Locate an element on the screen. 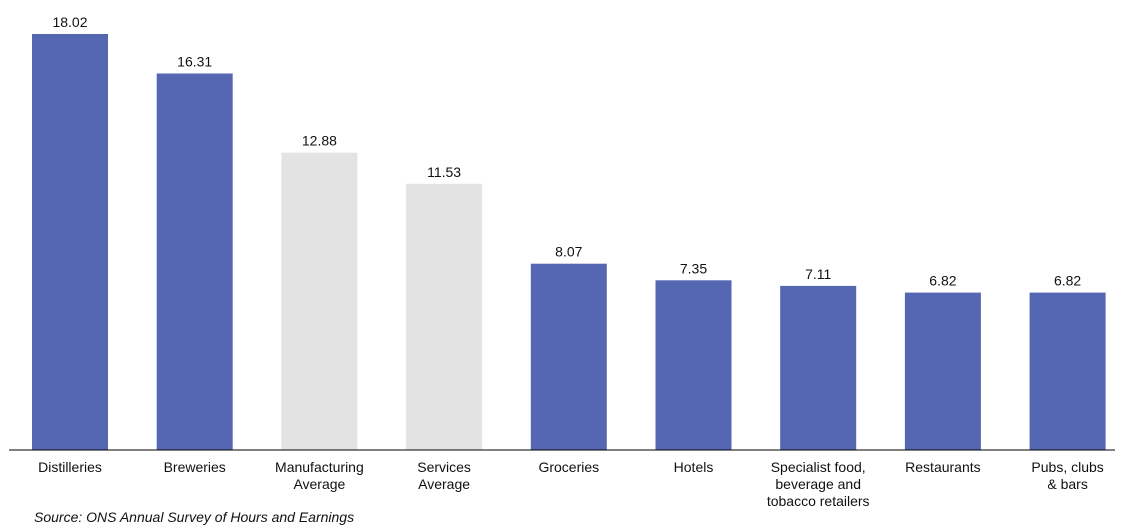 The height and width of the screenshot is (532, 1123). category-label: Services Average is located at coordinates (444, 475).